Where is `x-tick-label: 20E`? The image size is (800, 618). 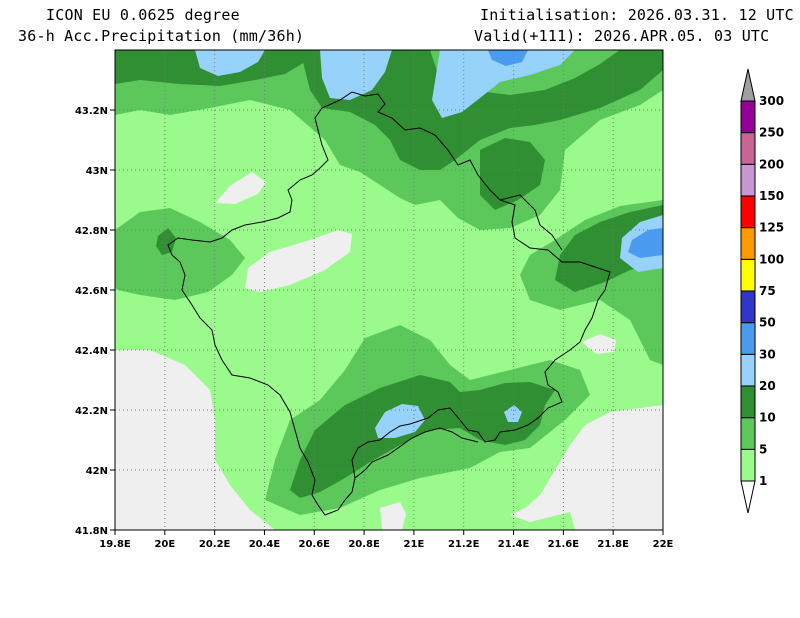 x-tick-label: 20E is located at coordinates (164, 544).